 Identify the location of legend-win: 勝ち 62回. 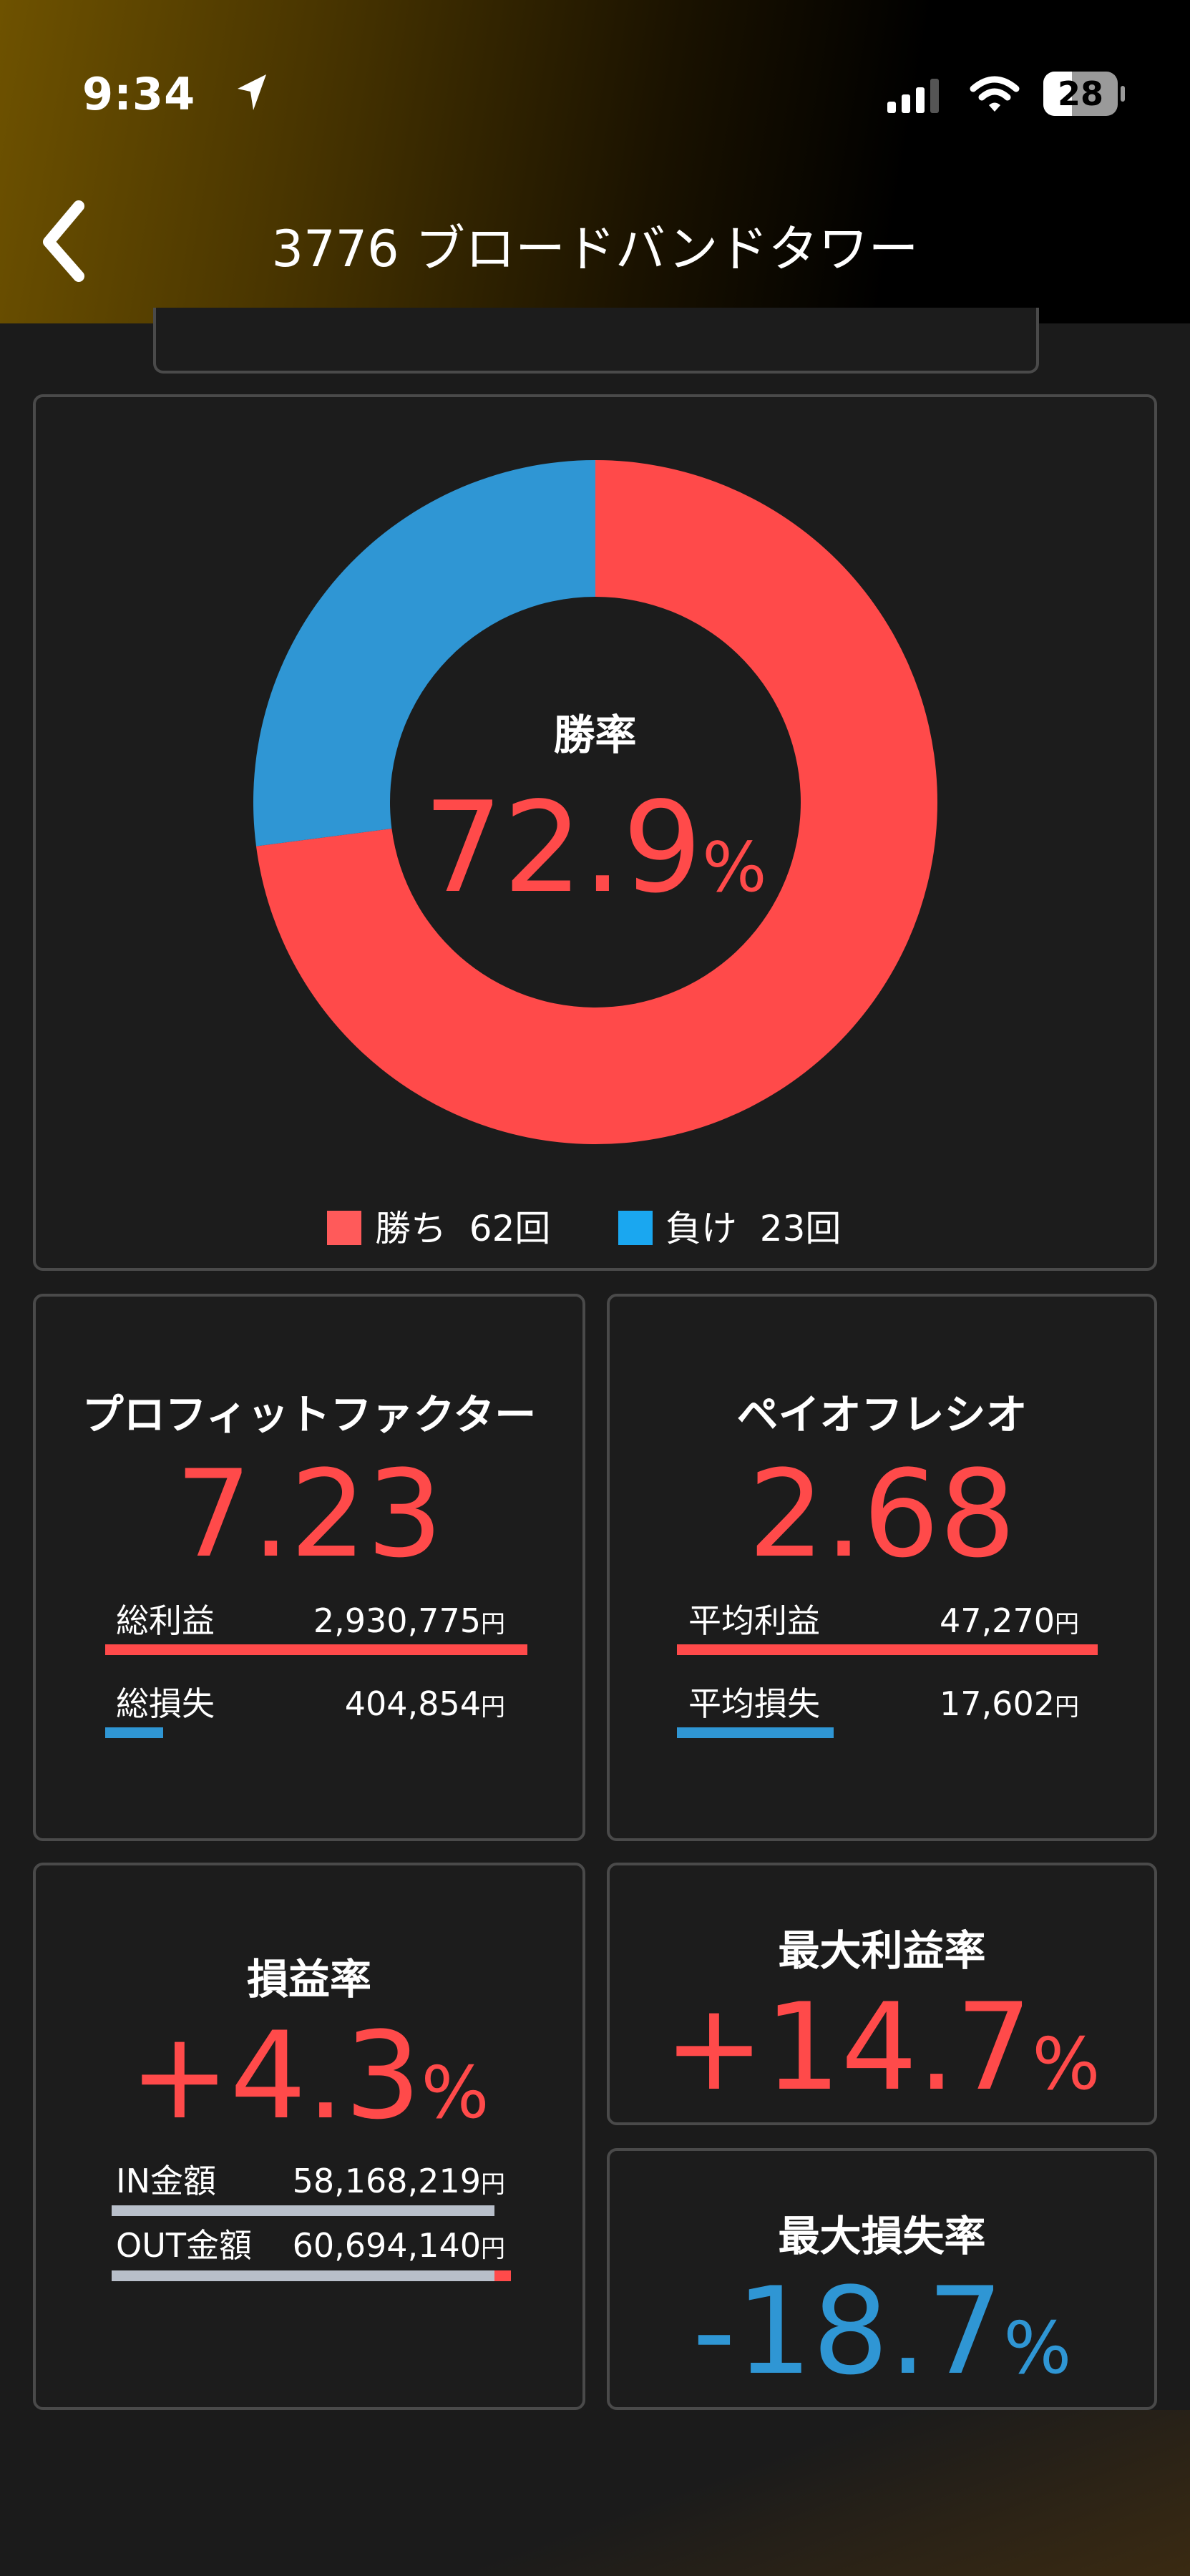
(462, 1228).